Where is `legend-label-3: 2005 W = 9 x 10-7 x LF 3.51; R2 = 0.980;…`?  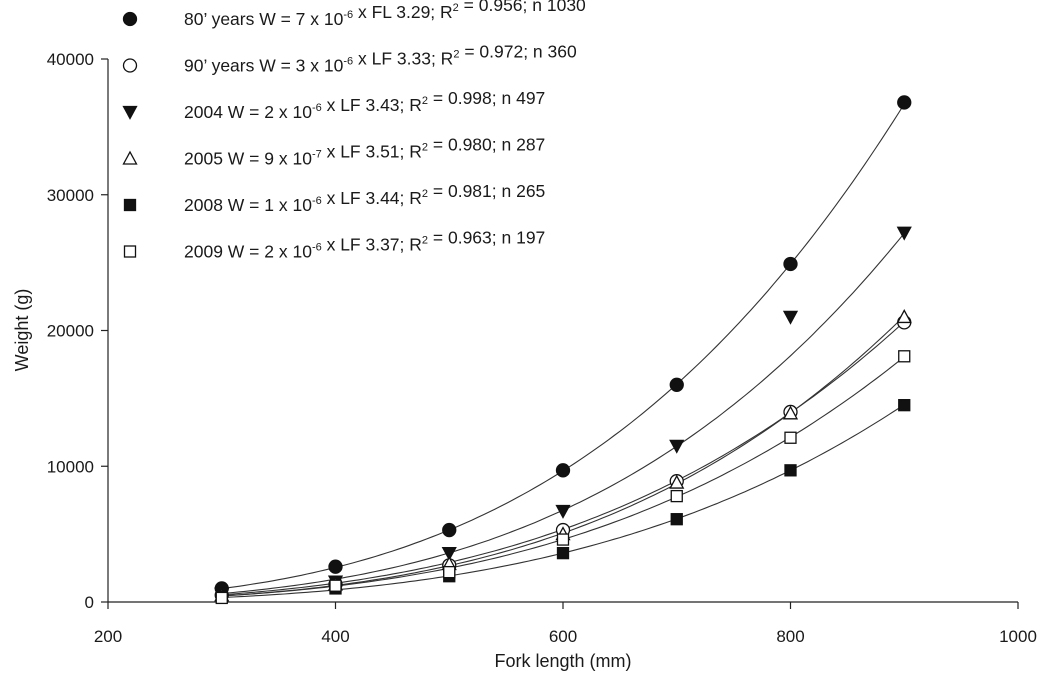 legend-label-3: 2005 W = 9 x 10-7 x LF 3.51; R2 = 0.980;… is located at coordinates (364, 152).